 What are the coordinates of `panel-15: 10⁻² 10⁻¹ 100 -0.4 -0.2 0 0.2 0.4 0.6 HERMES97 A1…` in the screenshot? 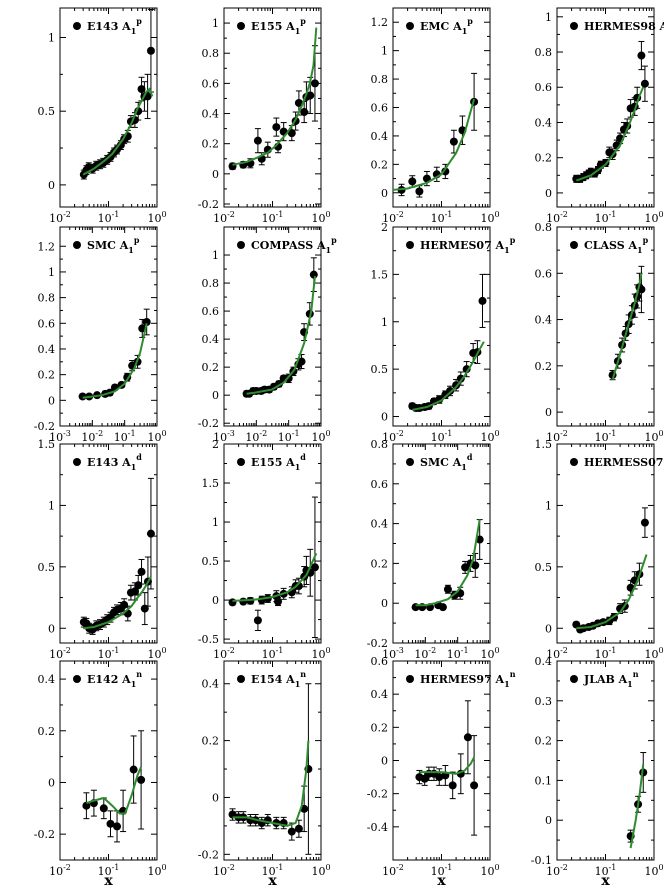 It's located at (441, 772).